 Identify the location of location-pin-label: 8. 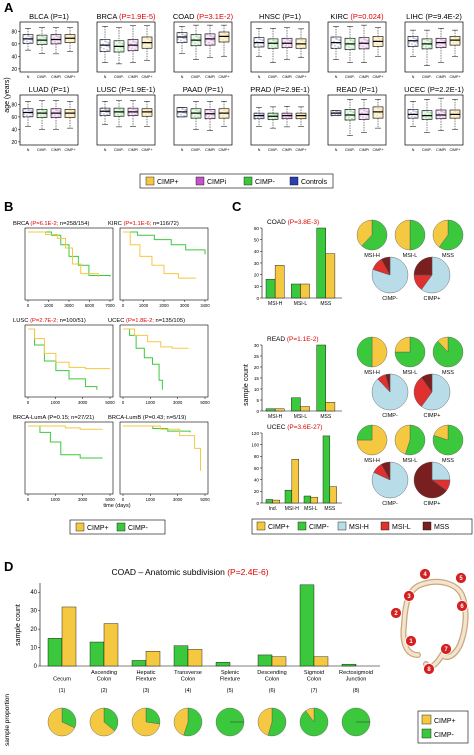
(429, 670).